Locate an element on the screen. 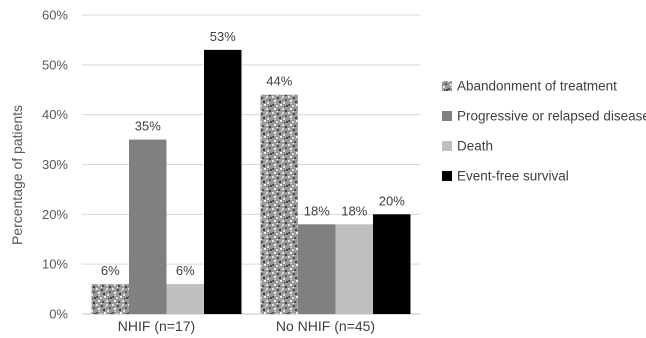  x-category-label: NHIF (n=17) is located at coordinates (156, 326).